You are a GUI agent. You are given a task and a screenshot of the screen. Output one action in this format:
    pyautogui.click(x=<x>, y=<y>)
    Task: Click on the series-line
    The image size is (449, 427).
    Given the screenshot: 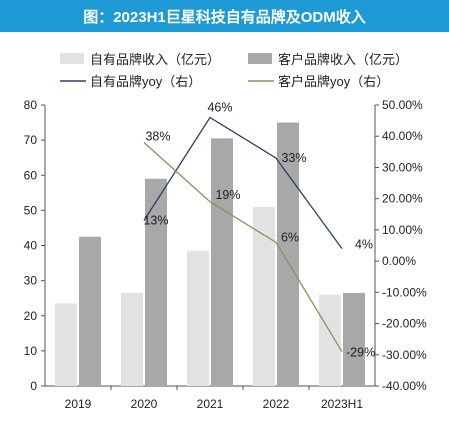 What is the action you would take?
    pyautogui.click(x=243, y=183)
    